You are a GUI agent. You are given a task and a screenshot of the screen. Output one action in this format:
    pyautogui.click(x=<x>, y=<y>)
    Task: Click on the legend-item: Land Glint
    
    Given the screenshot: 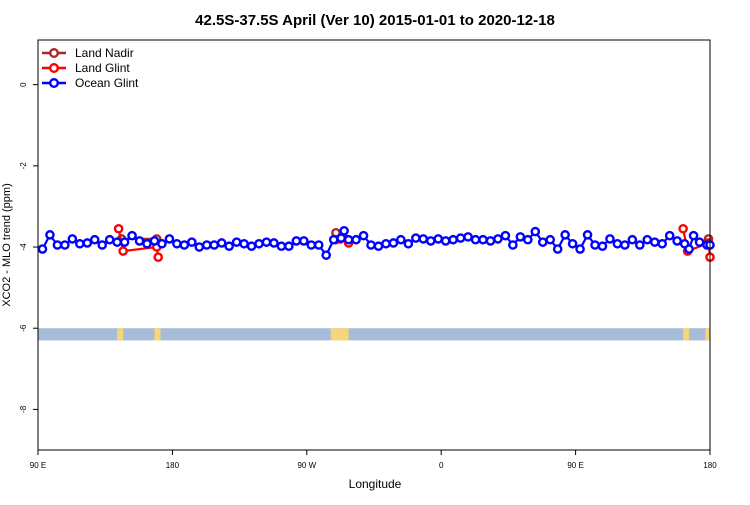 What is the action you would take?
    pyautogui.click(x=86, y=68)
    